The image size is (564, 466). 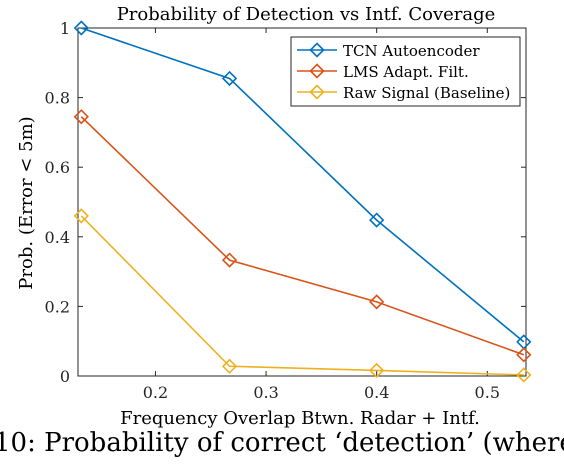 I want to click on x-tick-label: 0.2, so click(x=155, y=392).